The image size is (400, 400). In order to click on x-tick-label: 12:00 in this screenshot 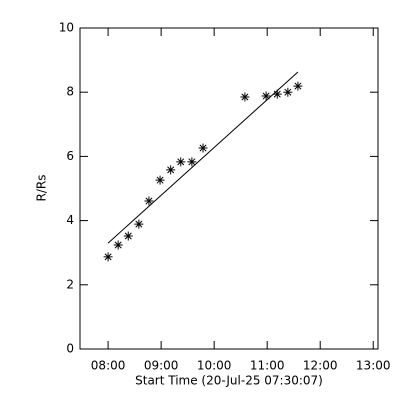, I will do `click(320, 366)`.